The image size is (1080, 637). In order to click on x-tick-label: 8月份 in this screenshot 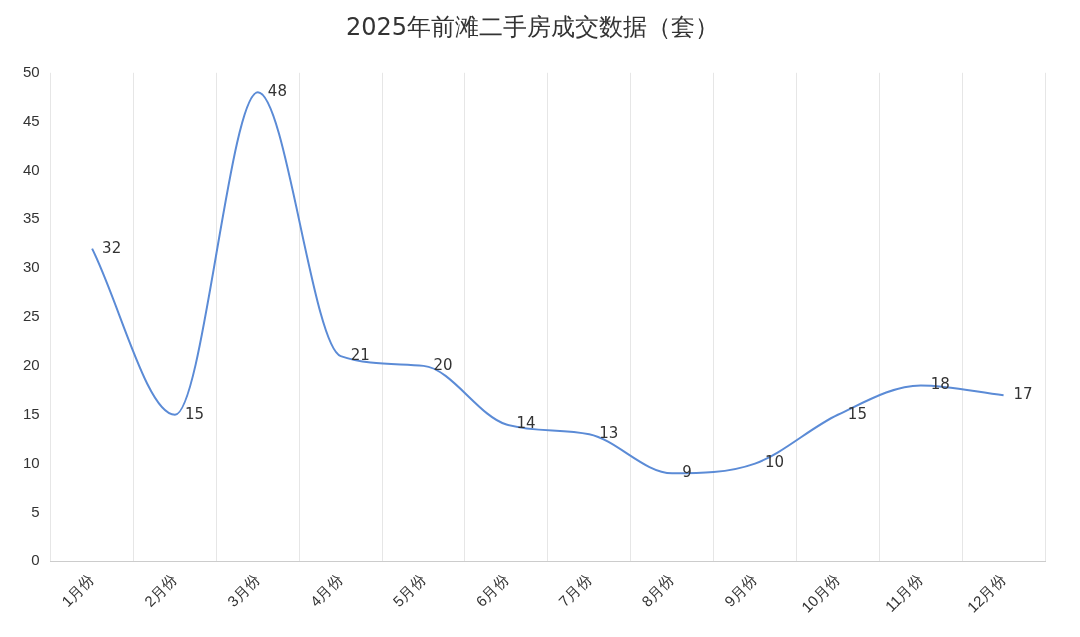, I will do `click(658, 590)`.